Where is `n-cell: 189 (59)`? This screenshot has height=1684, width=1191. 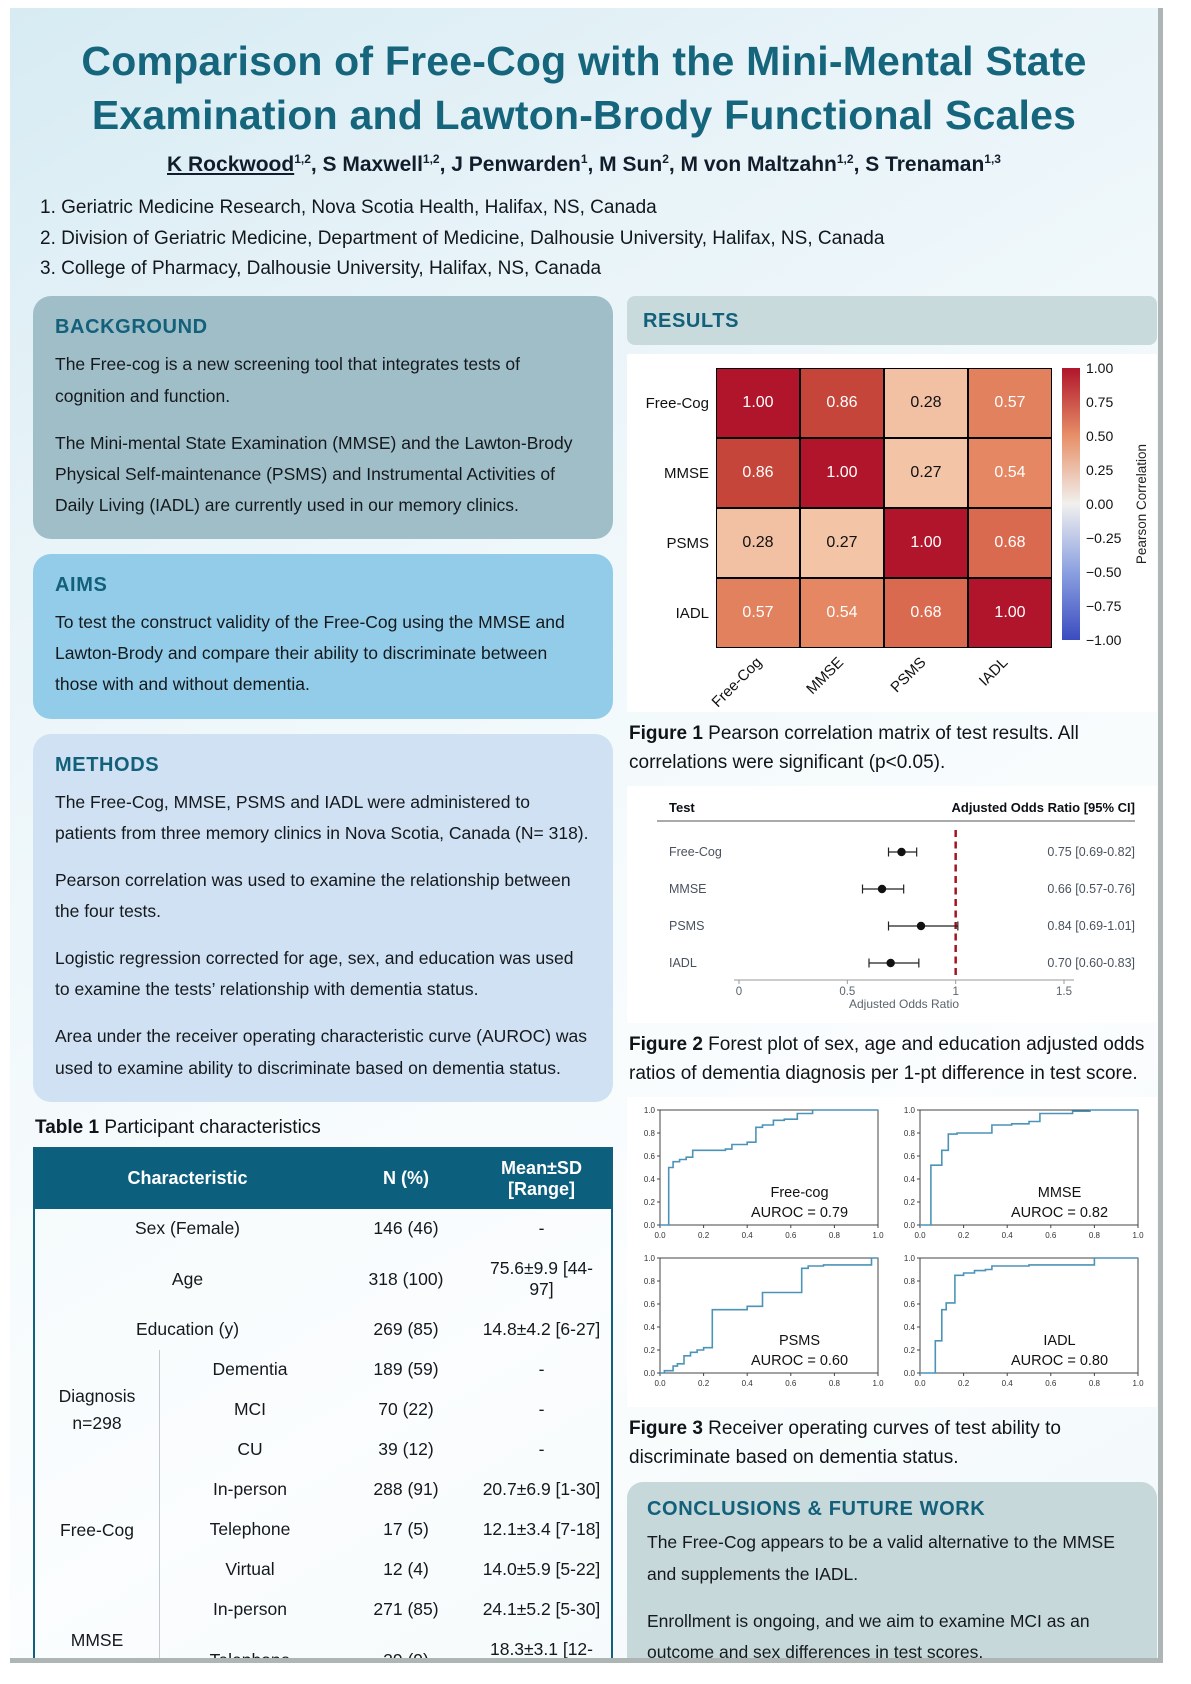
n-cell: 189 (59) is located at coordinates (406, 1369).